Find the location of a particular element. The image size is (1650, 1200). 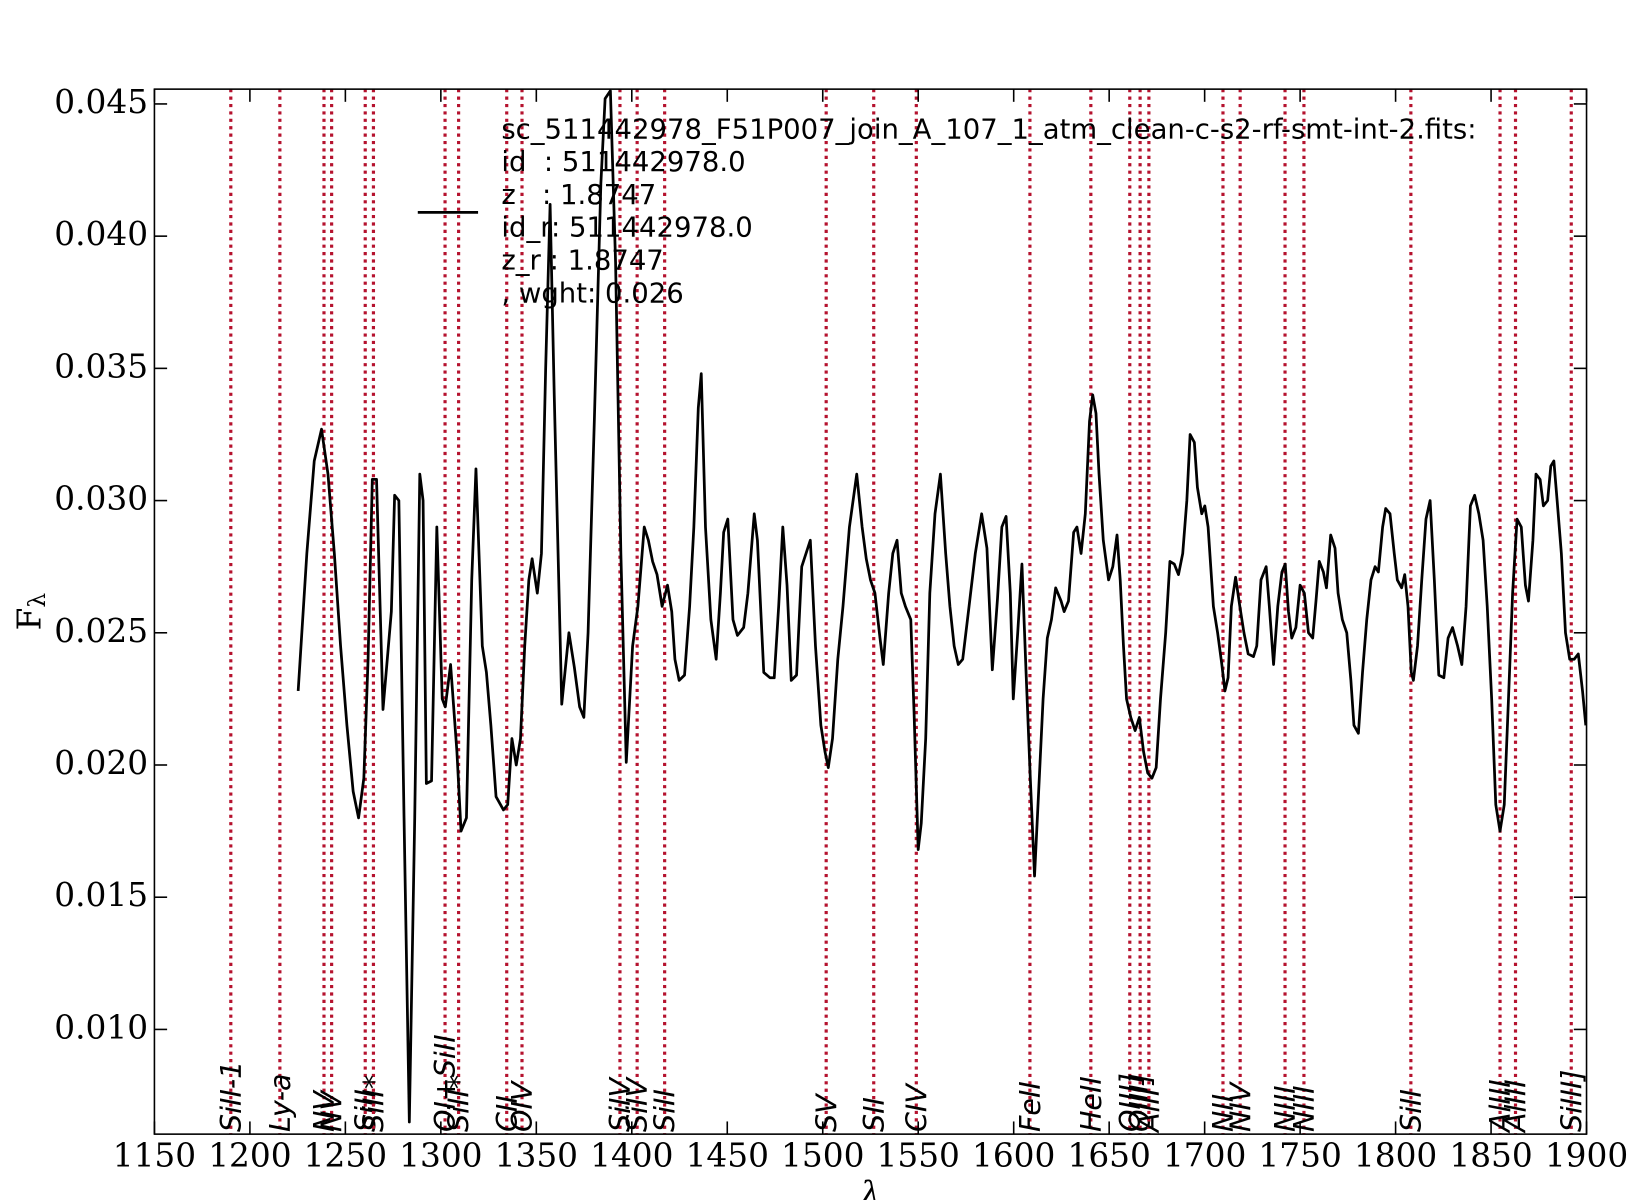

y-tick-label: 0.015 is located at coordinates (101, 895).